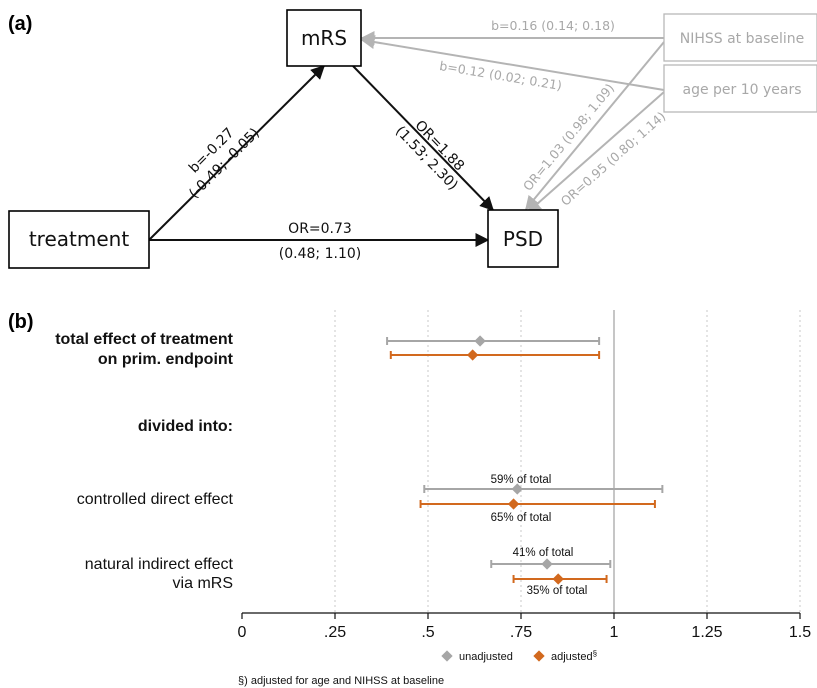  I want to click on forest-marks, so click(525, 460).